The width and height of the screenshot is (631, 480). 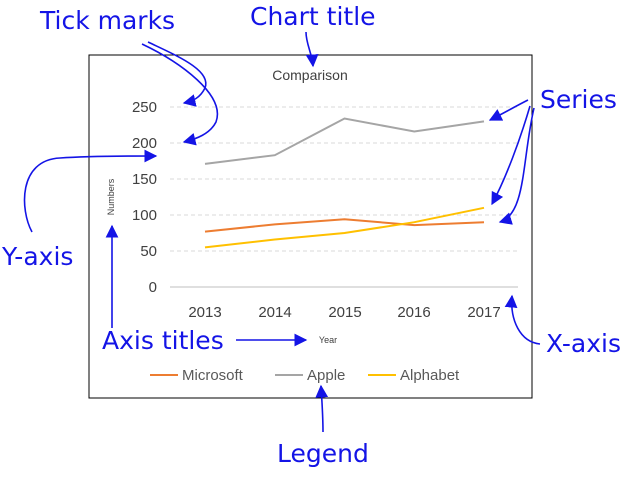 I want to click on x-tick-label: 2015, so click(x=344, y=312).